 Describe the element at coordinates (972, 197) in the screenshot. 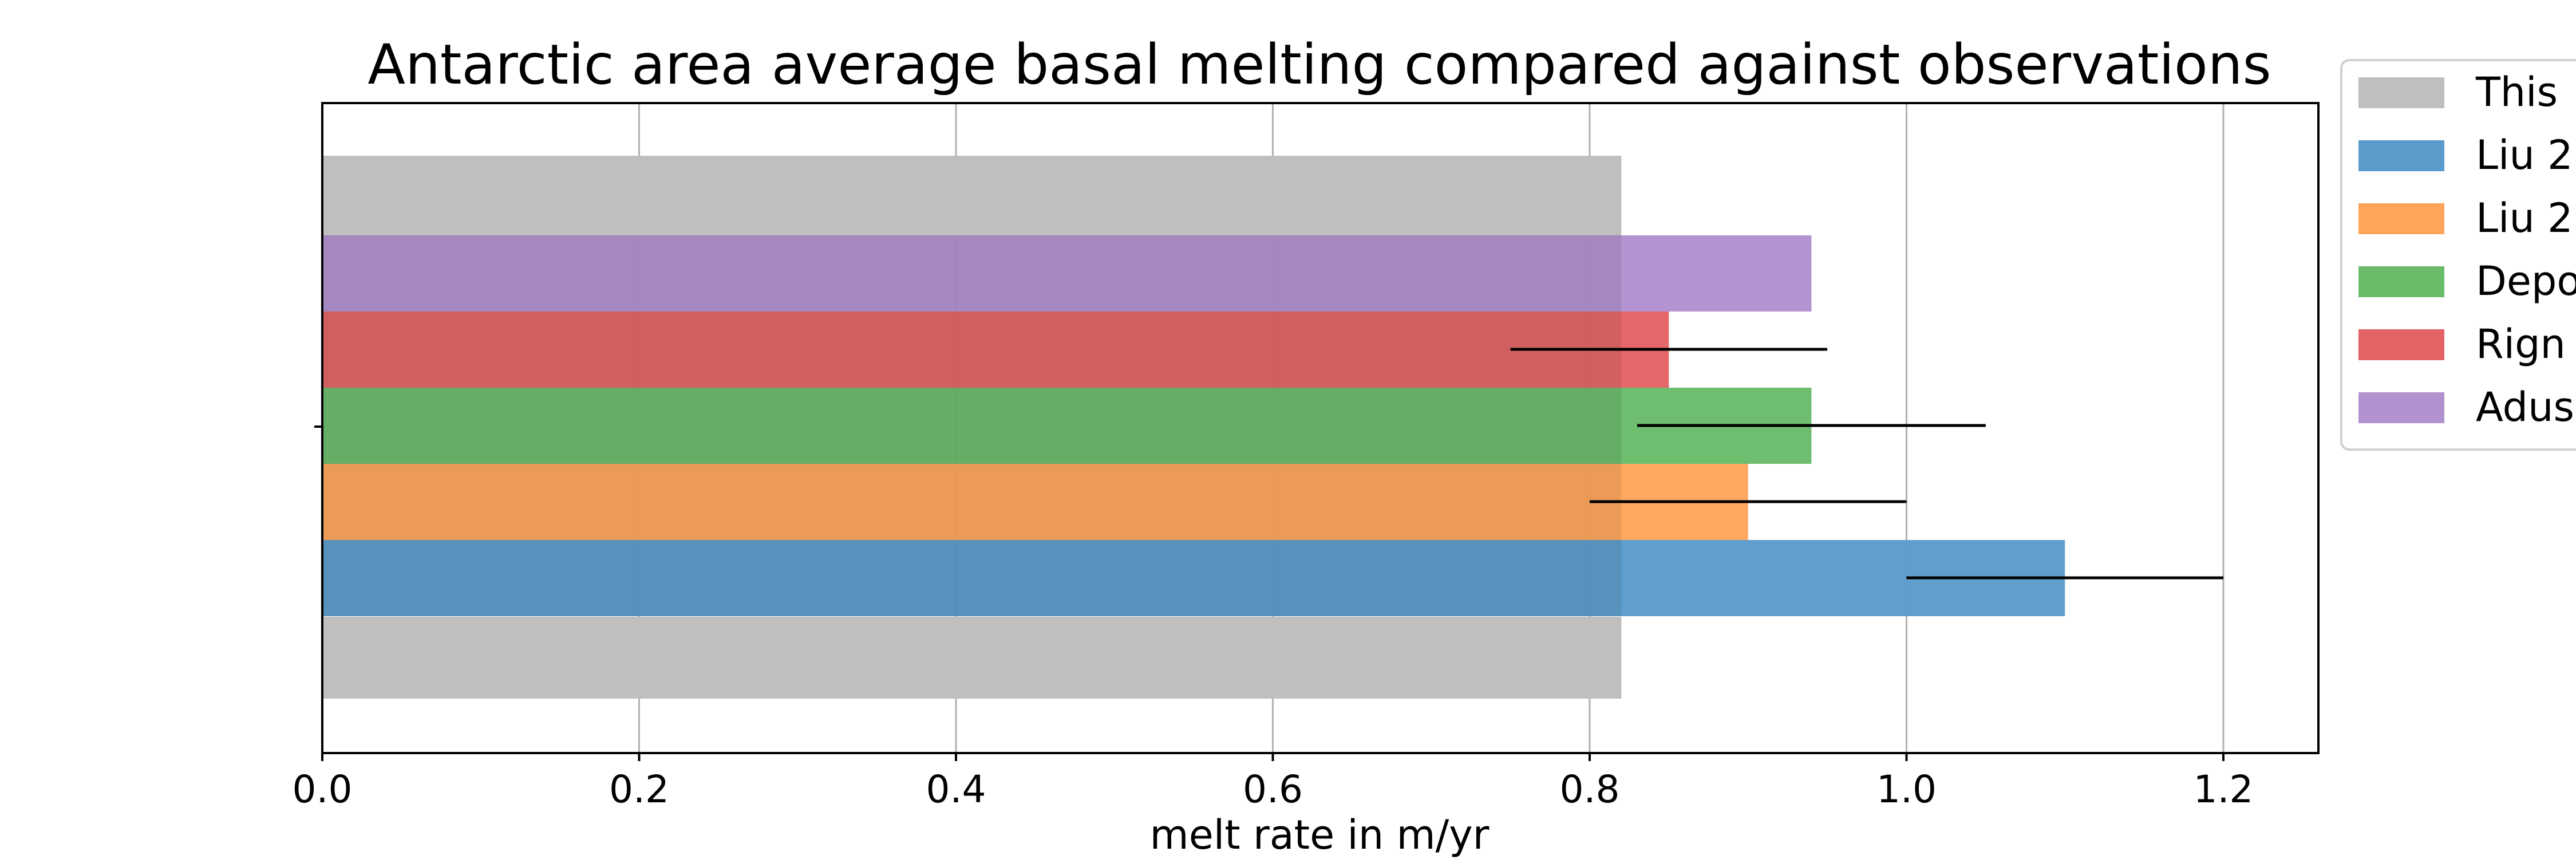

I see `bar-this-top` at that location.